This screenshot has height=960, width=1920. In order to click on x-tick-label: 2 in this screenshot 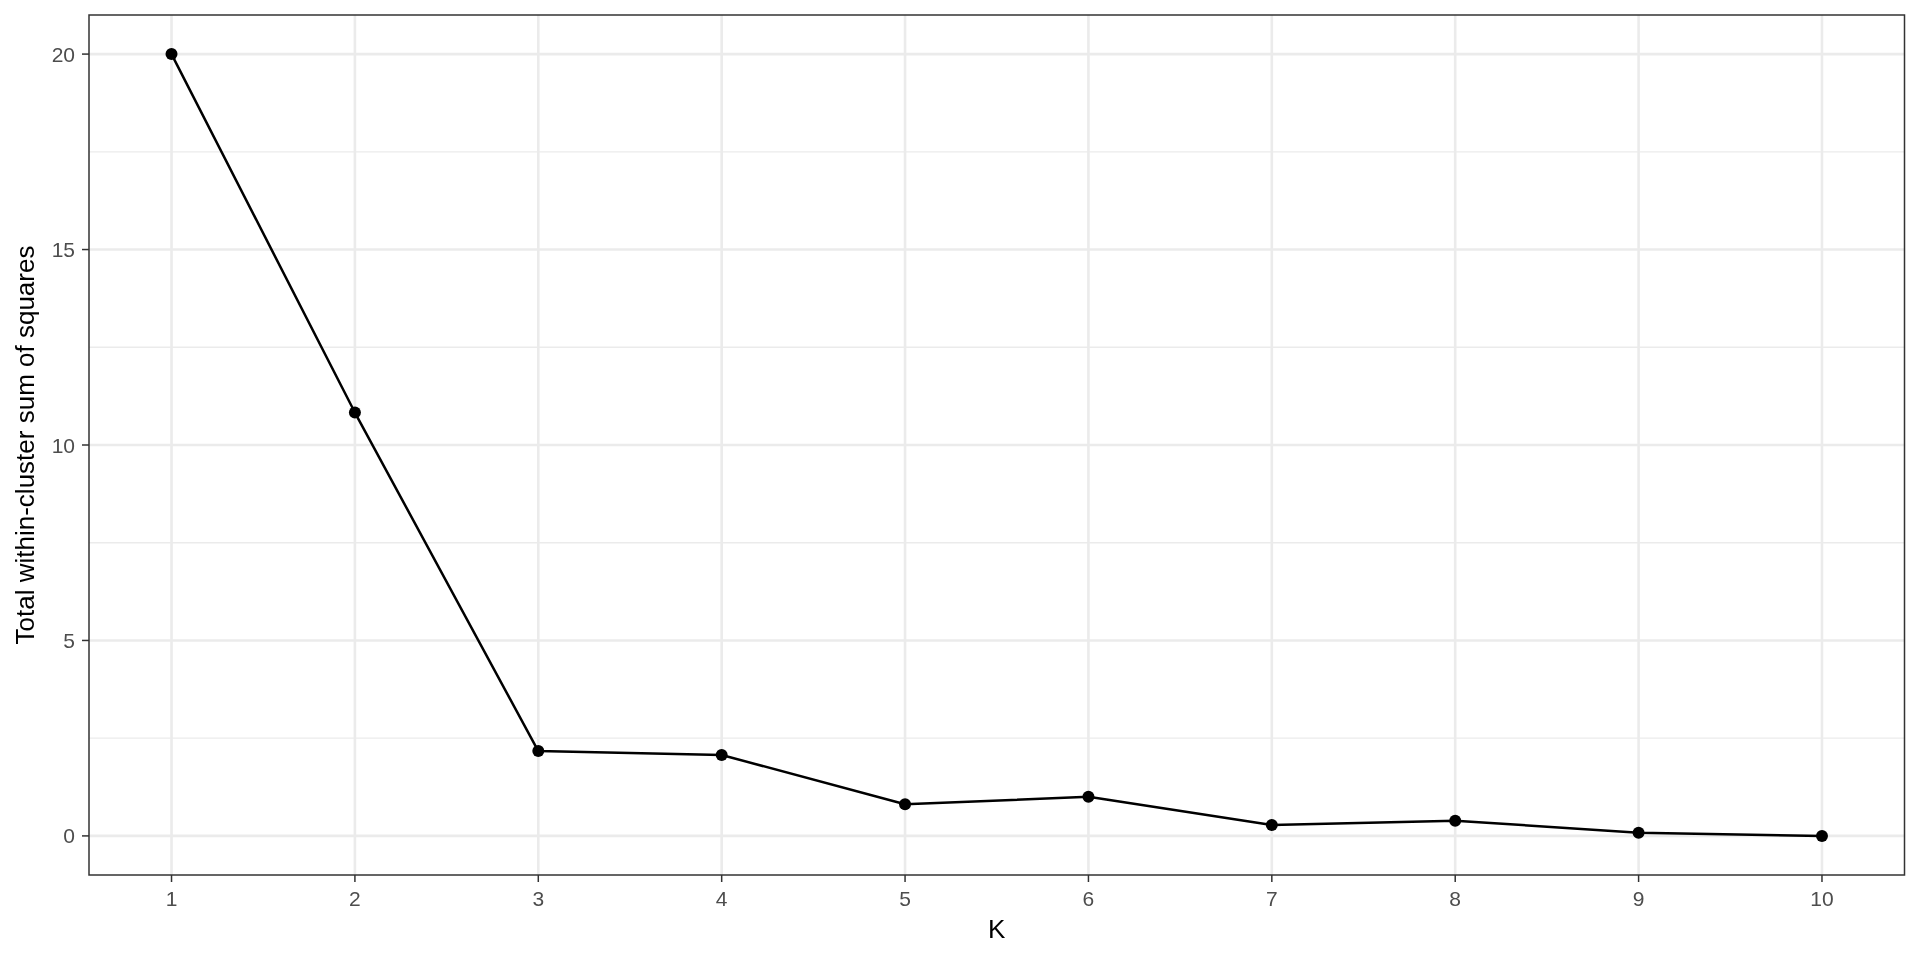, I will do `click(355, 898)`.